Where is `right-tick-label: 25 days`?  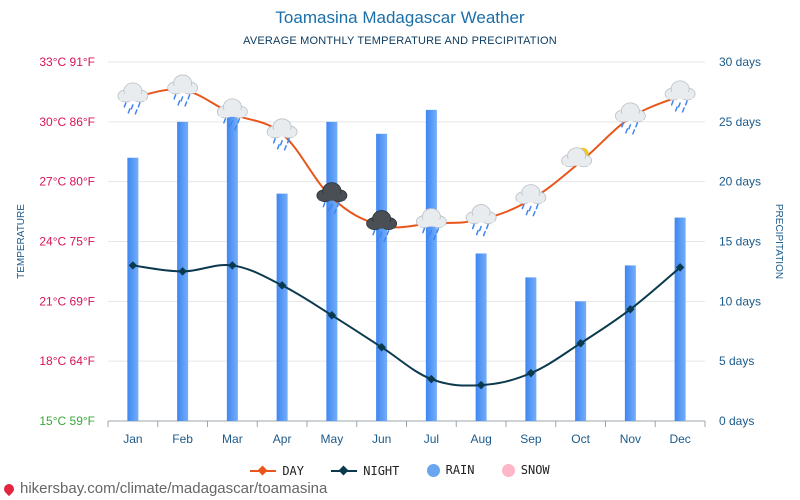
right-tick-label: 25 days is located at coordinates (740, 122).